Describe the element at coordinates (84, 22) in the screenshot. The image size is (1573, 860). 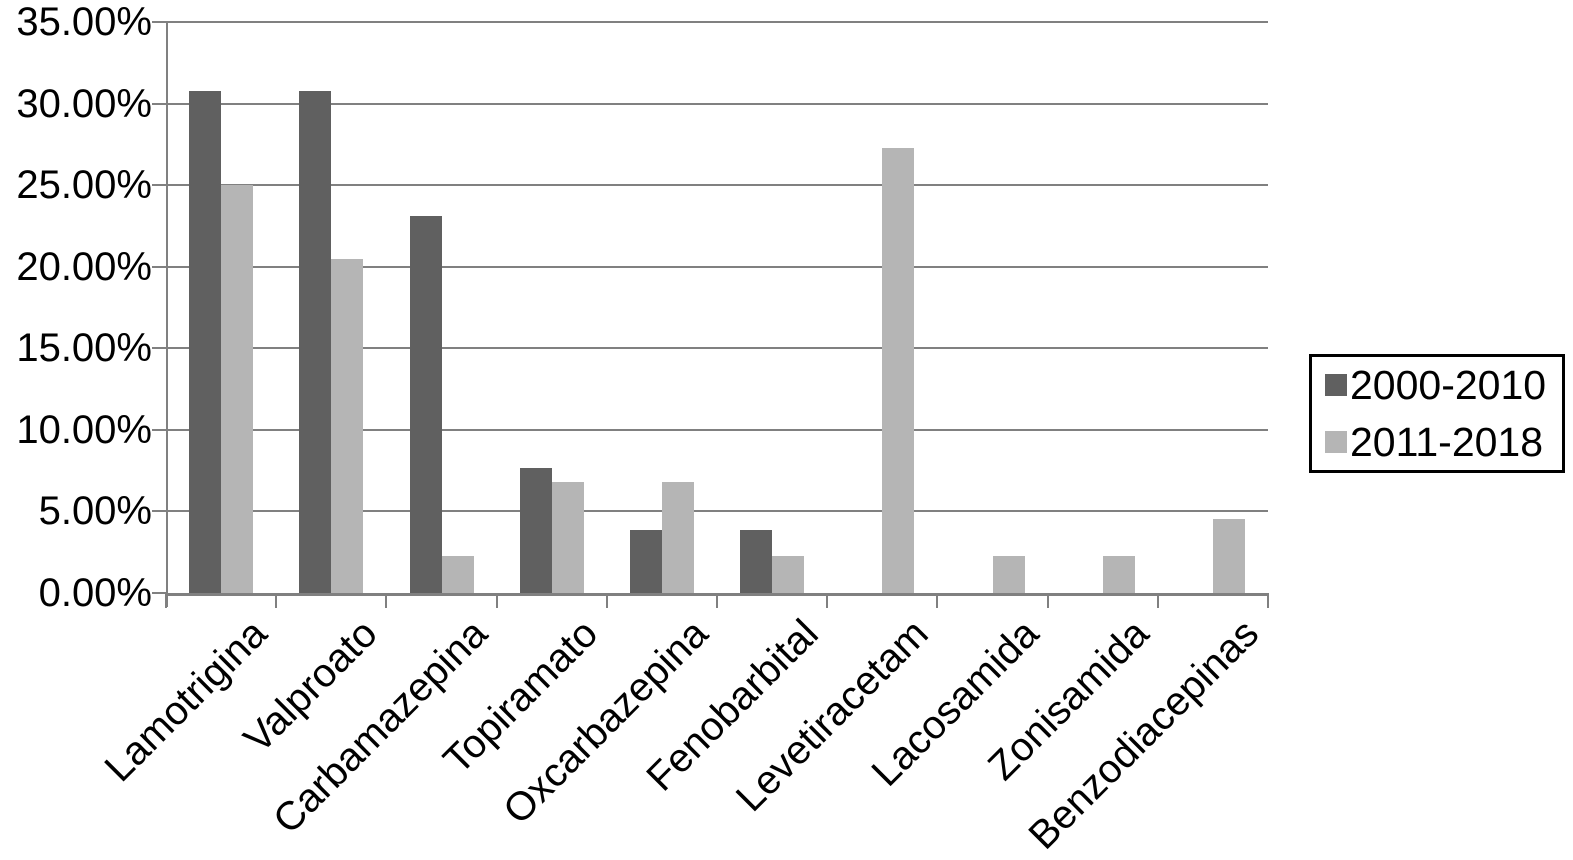
I see `y-tick-label: 35.00%` at that location.